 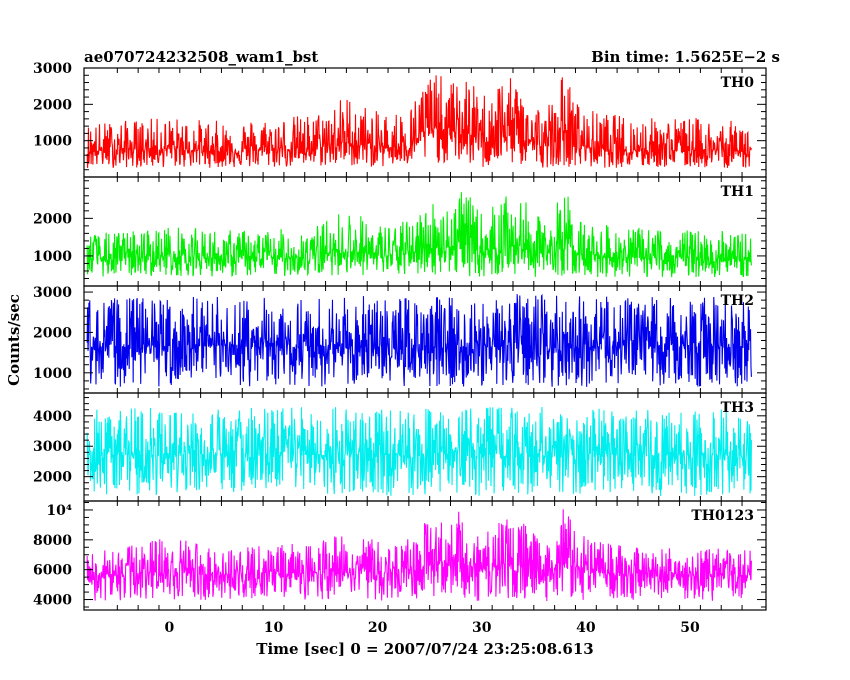 I want to click on x-tick-labels: 0 10 20 30 40 50, so click(x=432, y=628).